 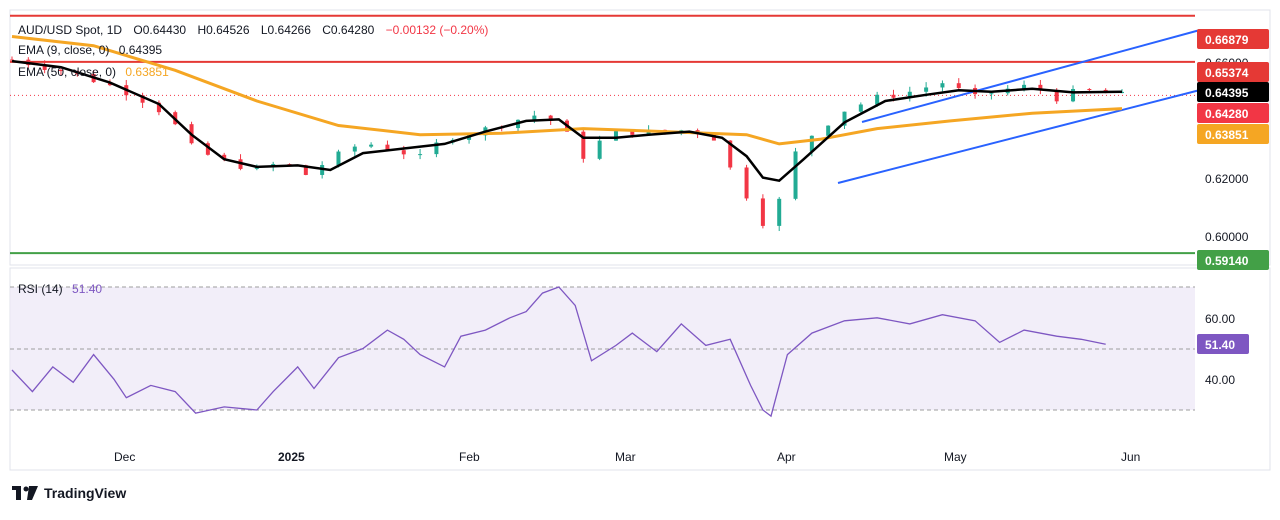 I want to click on x-tick-mar: Mar, so click(x=625, y=457).